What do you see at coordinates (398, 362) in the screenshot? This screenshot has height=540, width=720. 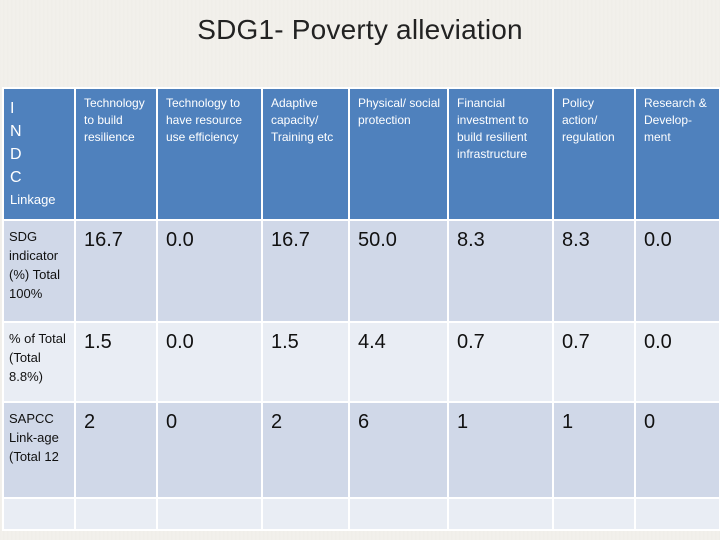 I see `table-cell: 4.4` at bounding box center [398, 362].